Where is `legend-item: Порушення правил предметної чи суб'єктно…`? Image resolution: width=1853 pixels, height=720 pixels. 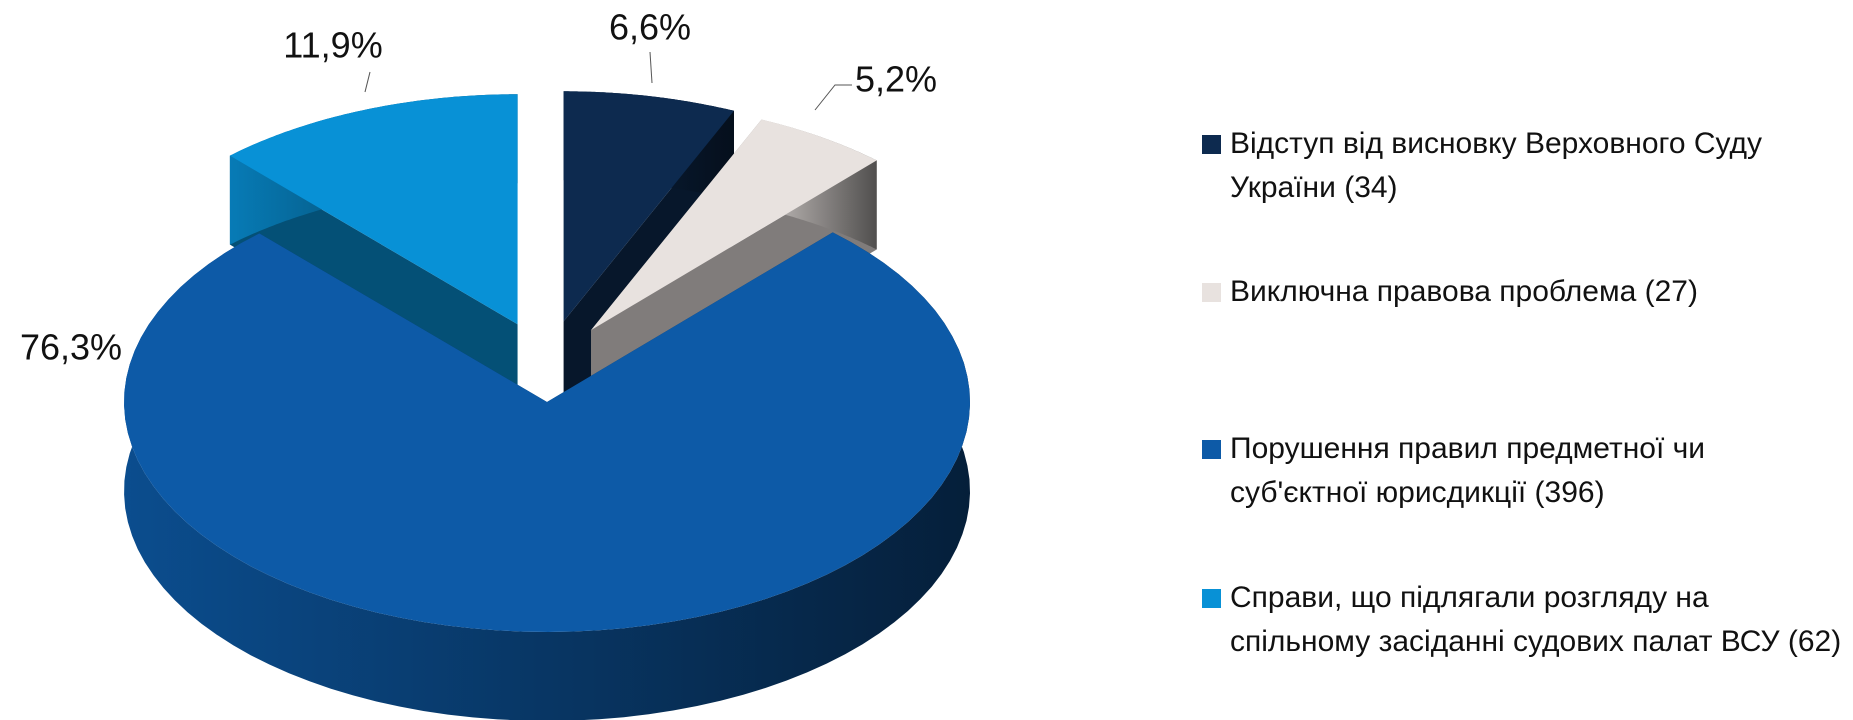 legend-item: Порушення правил предметної чи суб'єктно… is located at coordinates (1522, 471).